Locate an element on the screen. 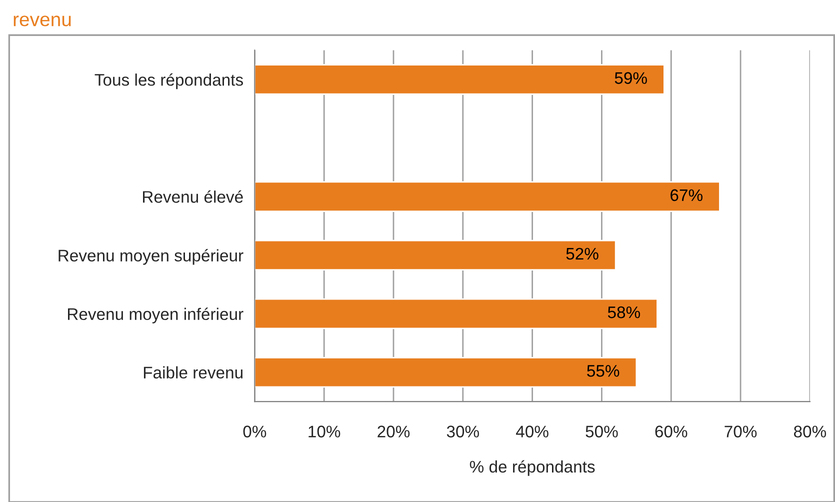 The width and height of the screenshot is (835, 502). y-tick-label: Revenu moyen supérieur is located at coordinates (151, 257).